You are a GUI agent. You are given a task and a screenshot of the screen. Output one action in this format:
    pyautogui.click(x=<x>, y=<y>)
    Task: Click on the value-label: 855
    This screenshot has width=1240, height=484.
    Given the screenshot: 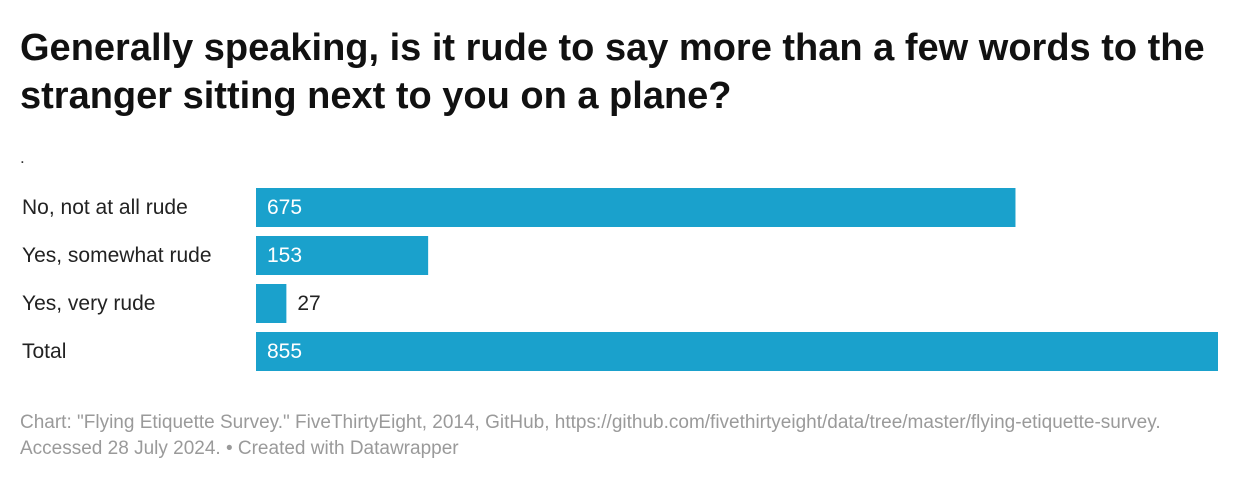 What is the action you would take?
    pyautogui.click(x=284, y=351)
    